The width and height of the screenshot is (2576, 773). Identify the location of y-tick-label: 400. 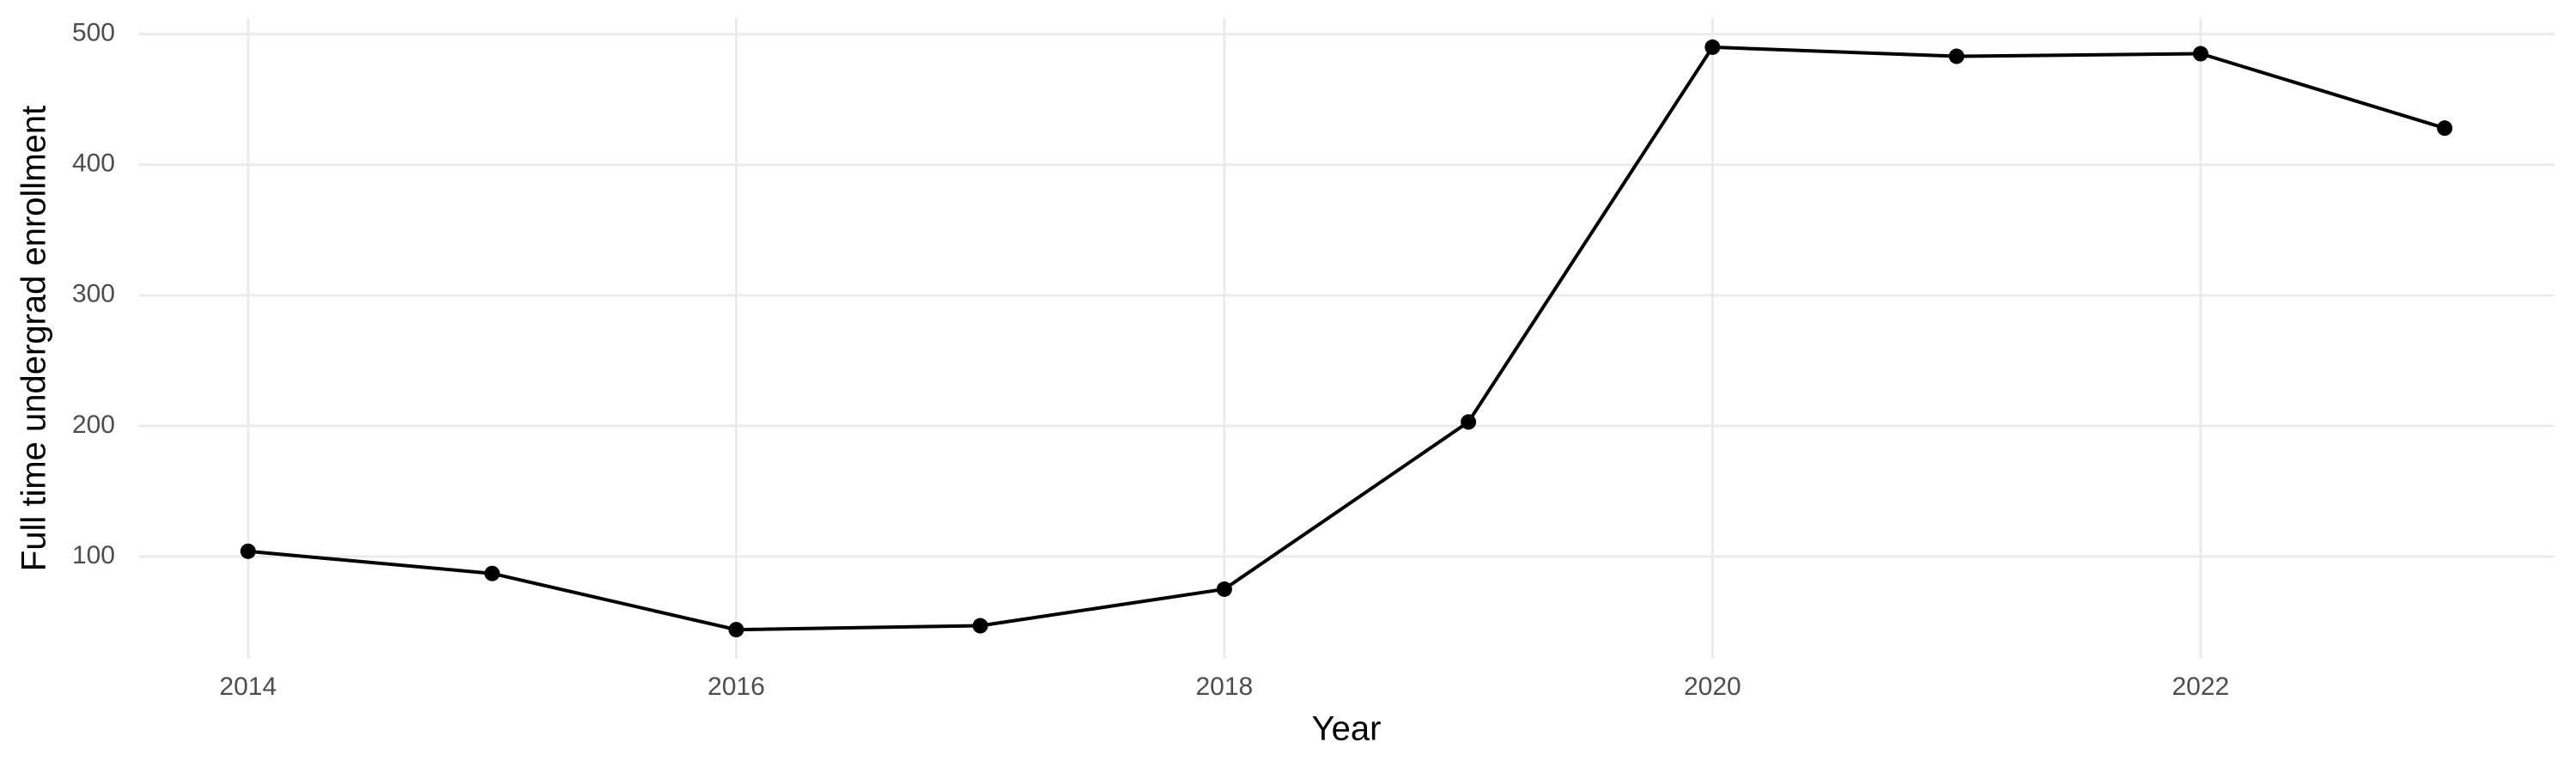
(93, 163).